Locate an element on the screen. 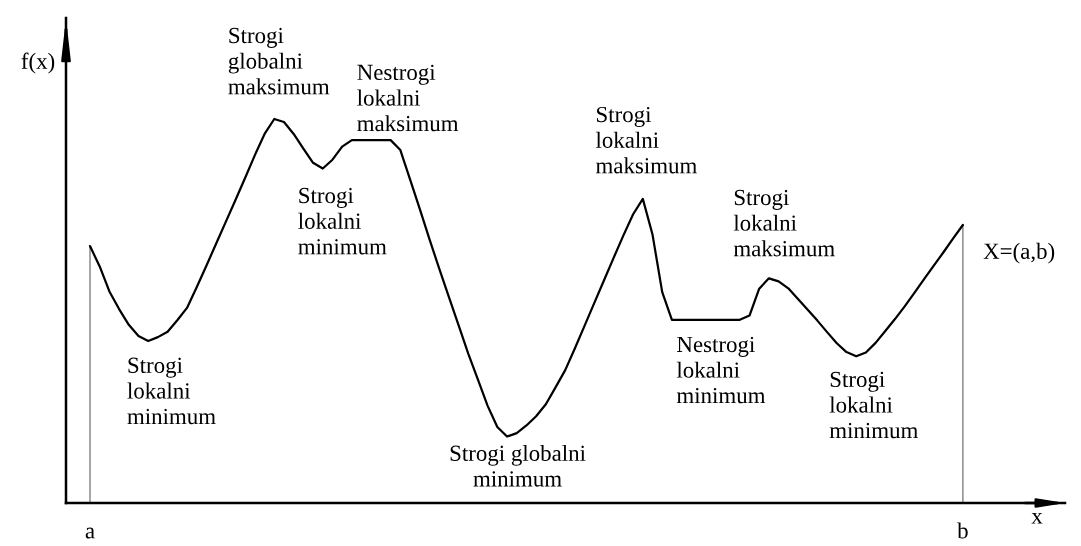  text: X=(a,b) is located at coordinates (1019, 253).